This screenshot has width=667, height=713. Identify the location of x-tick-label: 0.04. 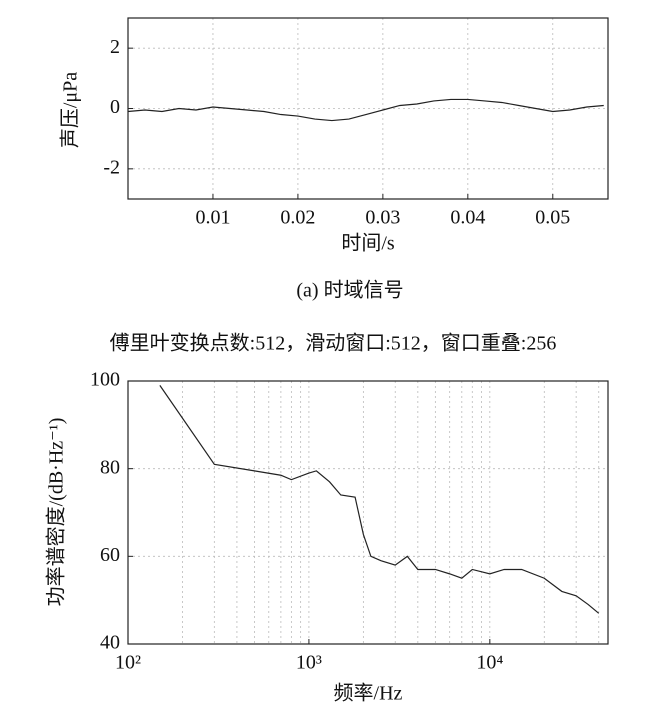
(467, 218).